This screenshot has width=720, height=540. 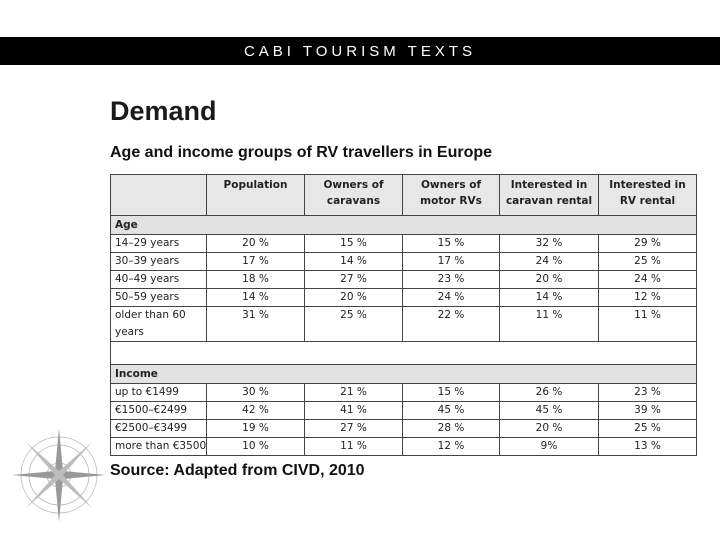 What do you see at coordinates (59, 475) in the screenshot?
I see `compass-rose-icon` at bounding box center [59, 475].